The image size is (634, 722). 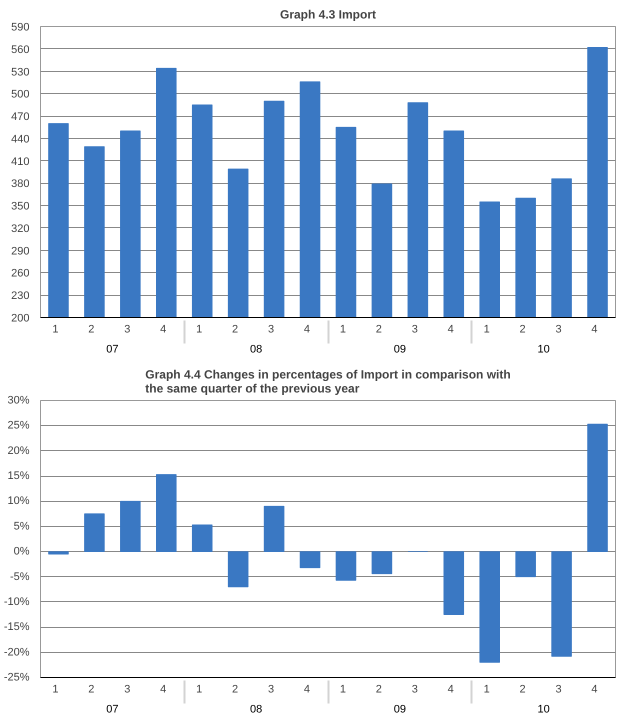 What do you see at coordinates (17, 602) in the screenshot?
I see `y-tick-label: -10%` at bounding box center [17, 602].